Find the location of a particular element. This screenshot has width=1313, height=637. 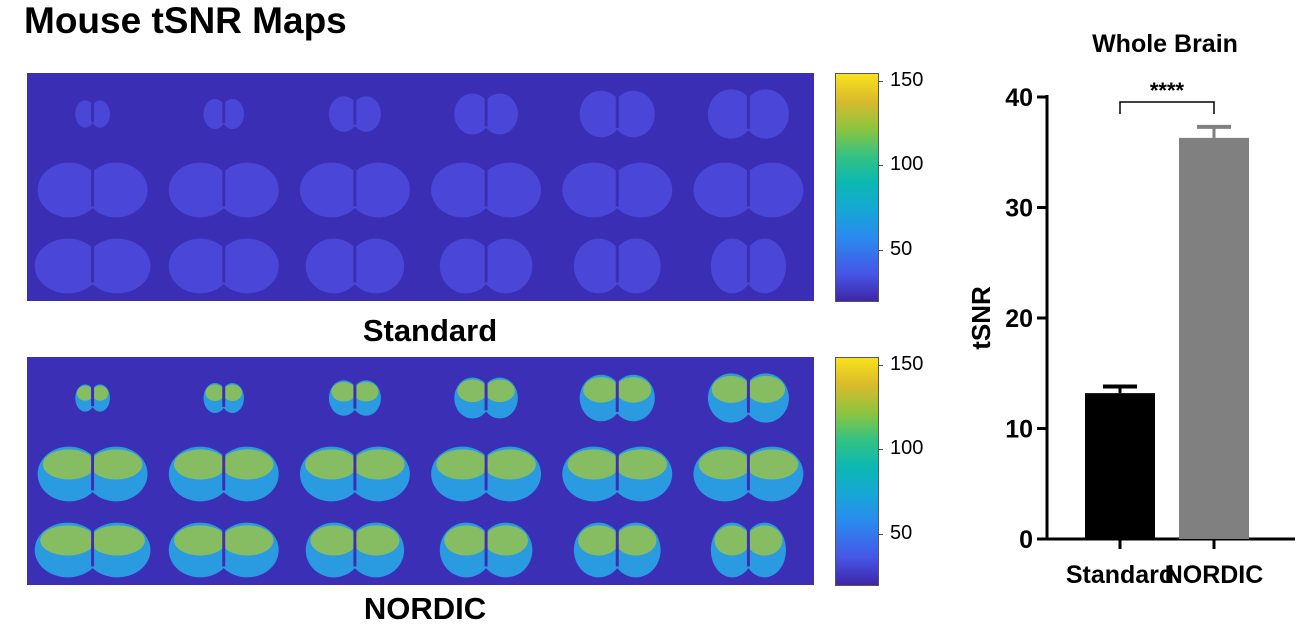

y-tick-label: 20 is located at coordinates (1019, 319).